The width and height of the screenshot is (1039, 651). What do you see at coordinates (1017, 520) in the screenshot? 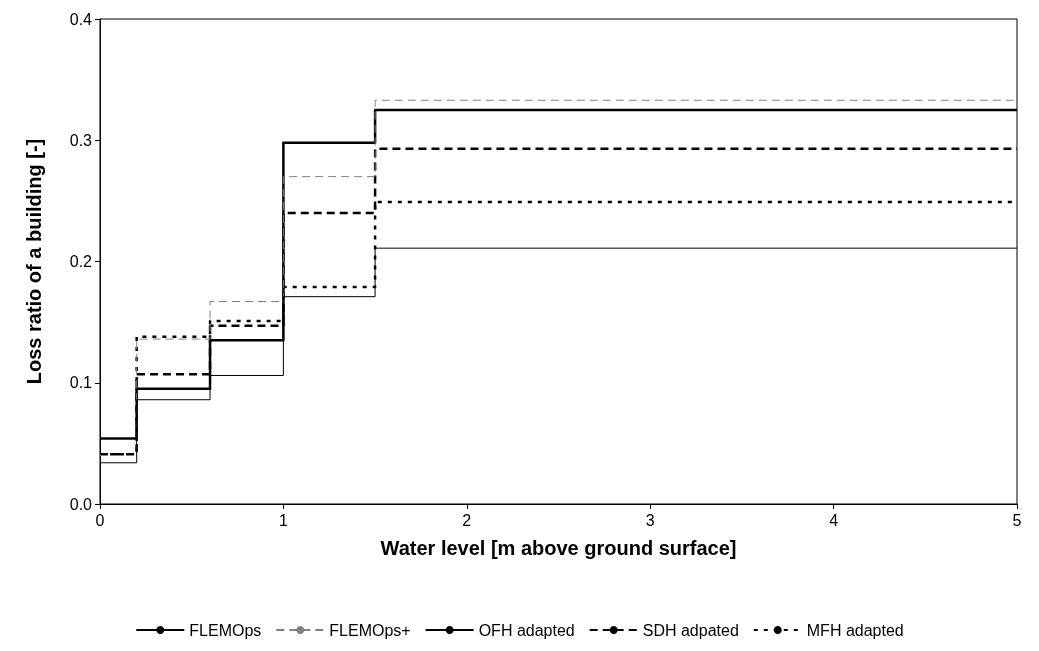
I see `x-tick-label: 5` at bounding box center [1017, 520].